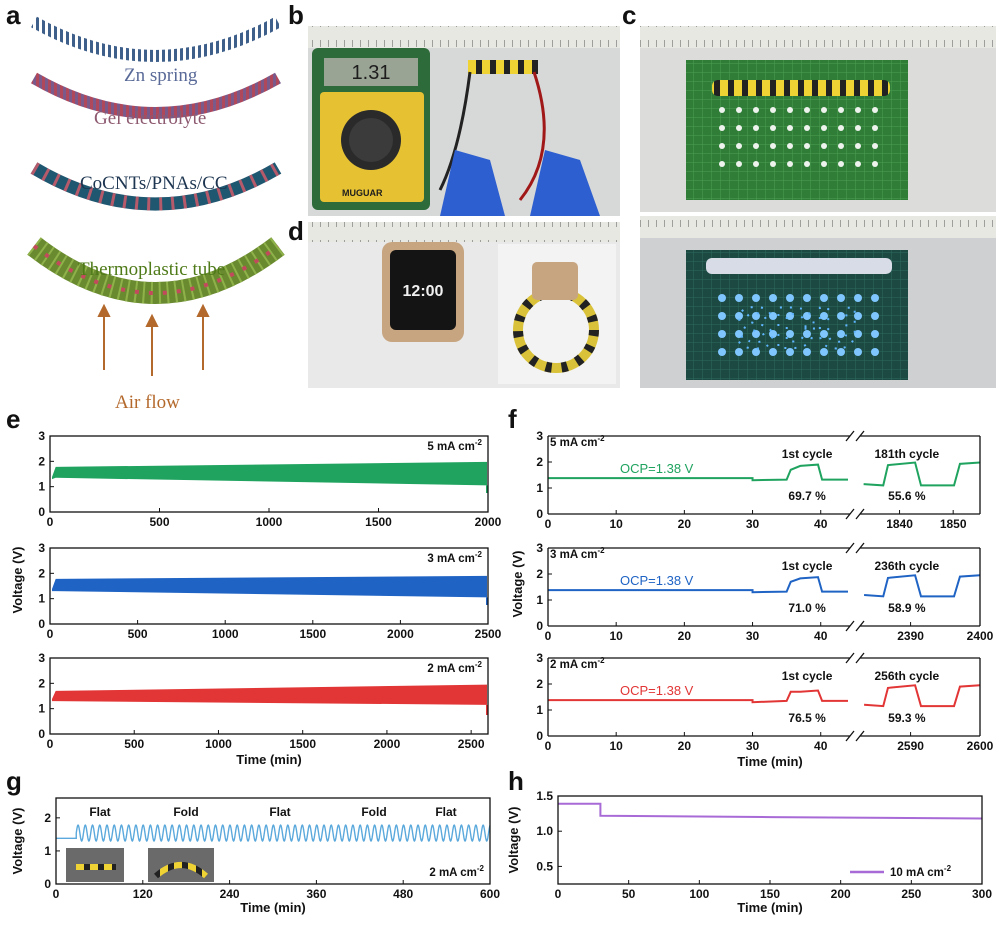 The width and height of the screenshot is (1000, 930). I want to click on meter-brand: MUGUAR, so click(362, 193).